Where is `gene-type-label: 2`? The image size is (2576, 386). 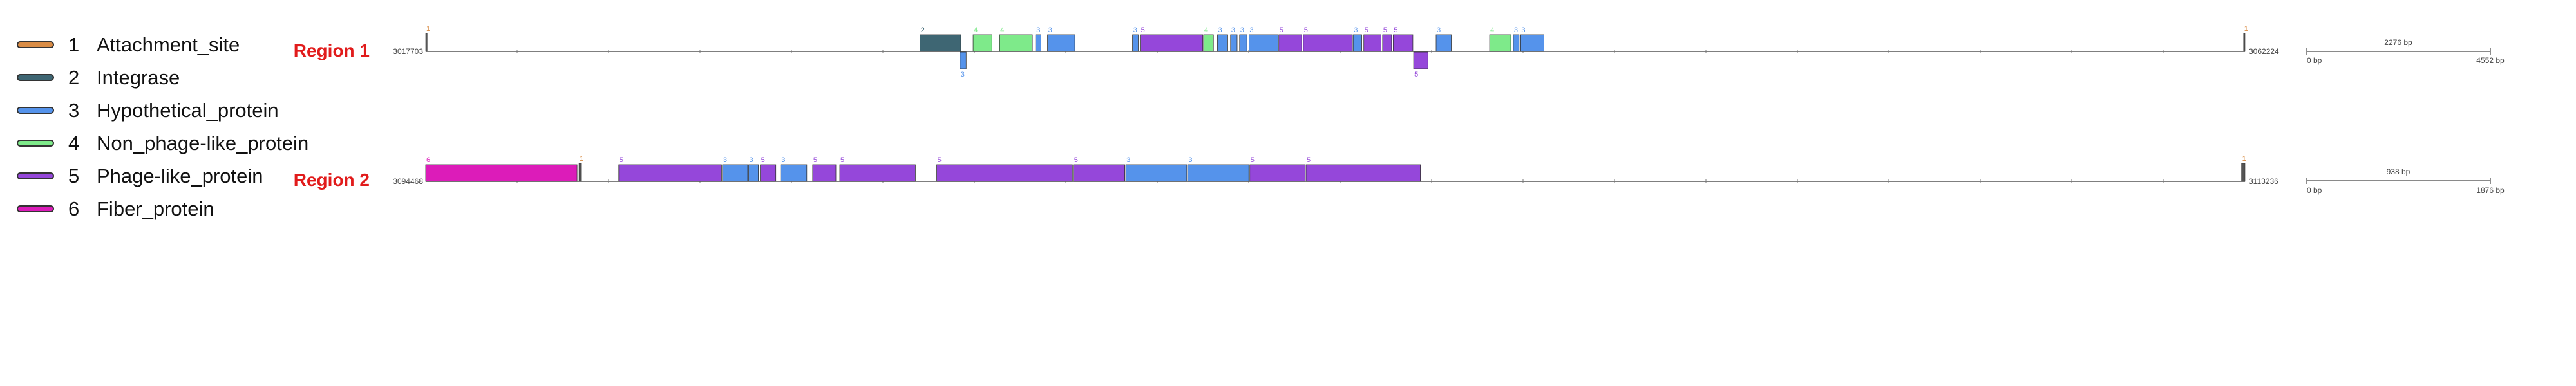 gene-type-label: 2 is located at coordinates (923, 30).